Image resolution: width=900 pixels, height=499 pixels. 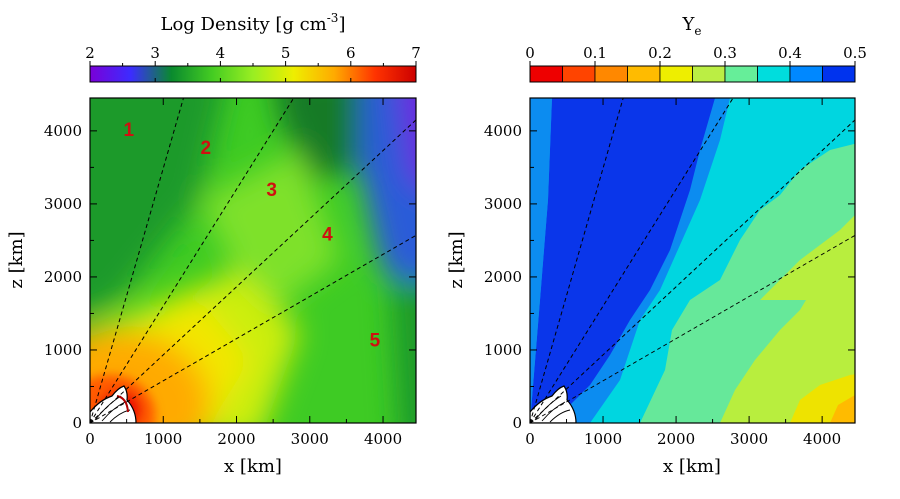 What do you see at coordinates (676, 439) in the screenshot?
I see `ye-x-tick-label: 2000` at bounding box center [676, 439].